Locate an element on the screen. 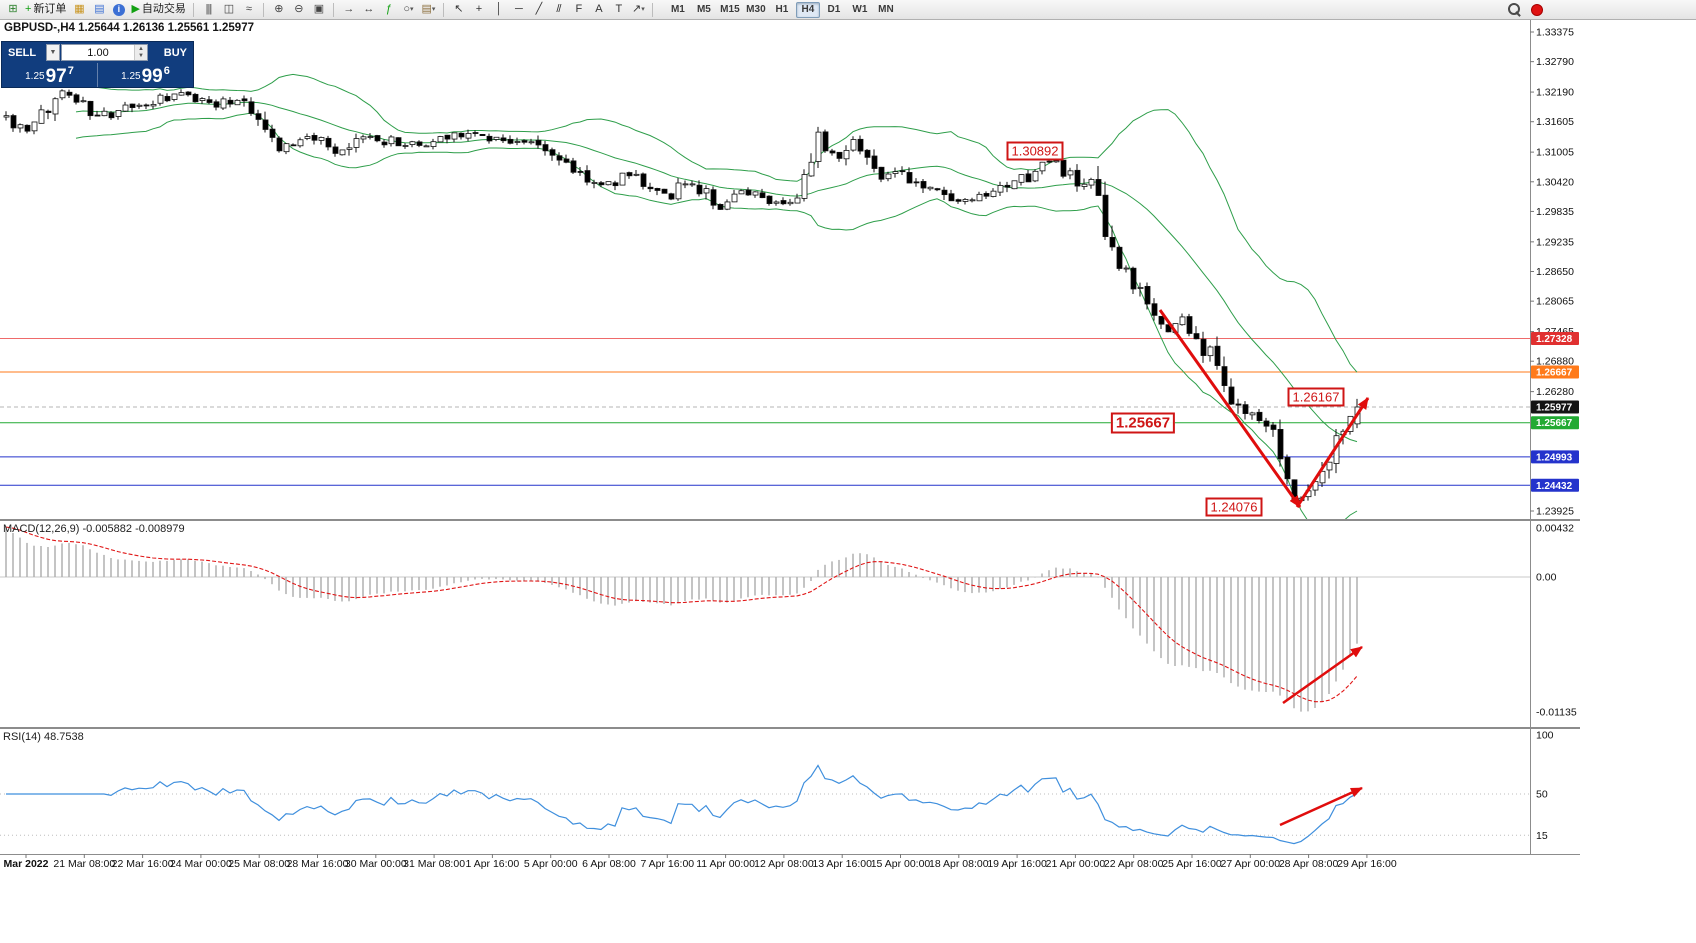 Image resolution: width=1696 pixels, height=943 pixels. buy-price: 1.25 99 6 is located at coordinates (145, 75).